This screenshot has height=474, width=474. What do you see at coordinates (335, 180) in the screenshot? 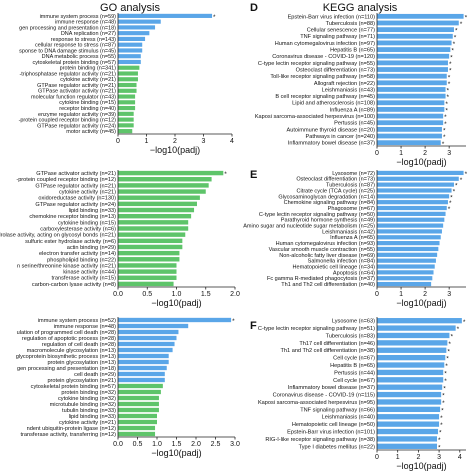
I see `category-label: Osteoclast differentiation (n=73)` at bounding box center [335, 180].